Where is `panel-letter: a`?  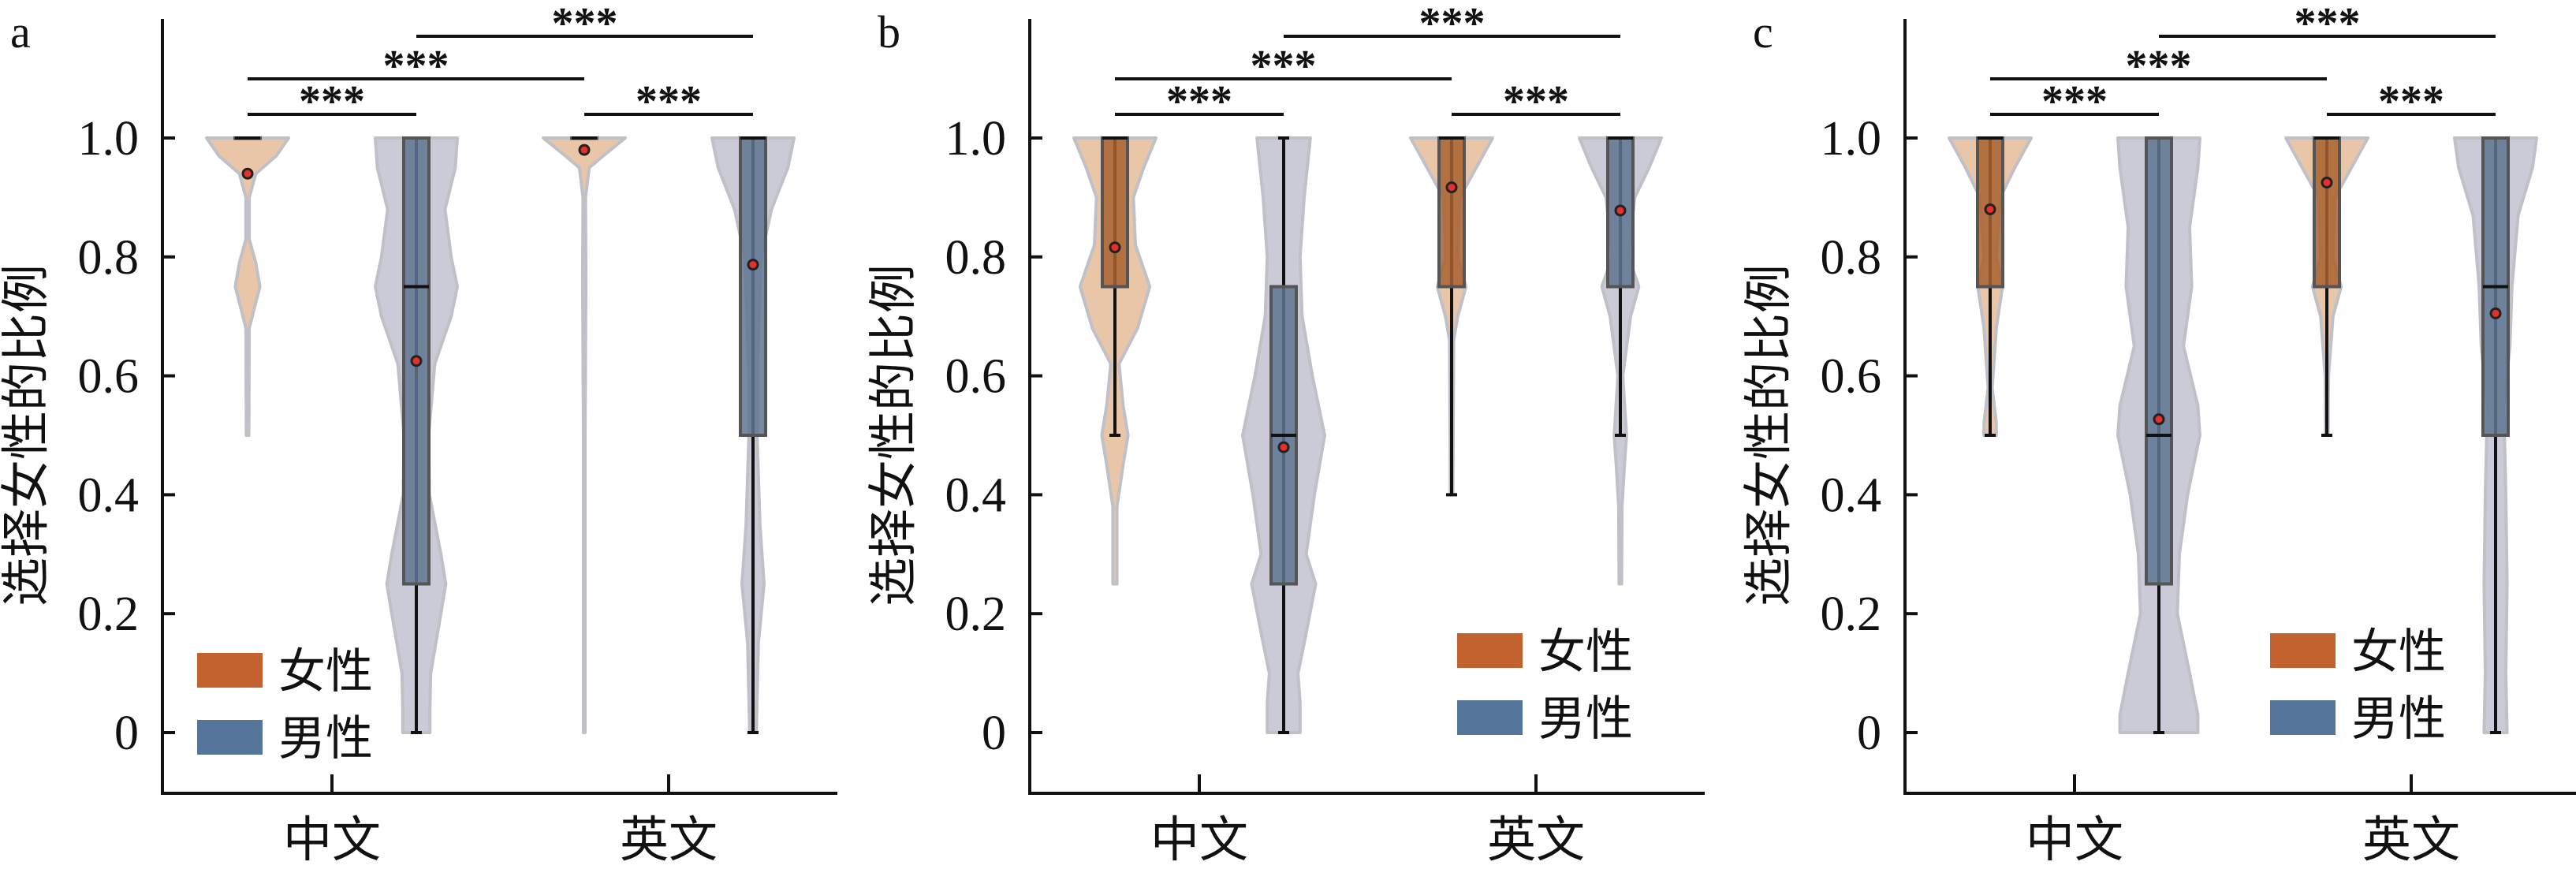
panel-letter: a is located at coordinates (20, 32).